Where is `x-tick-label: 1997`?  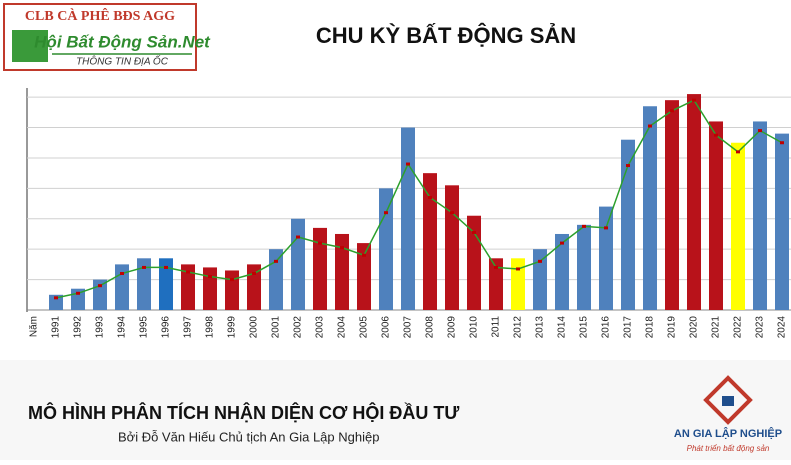
x-tick-label: 1997 is located at coordinates (188, 327).